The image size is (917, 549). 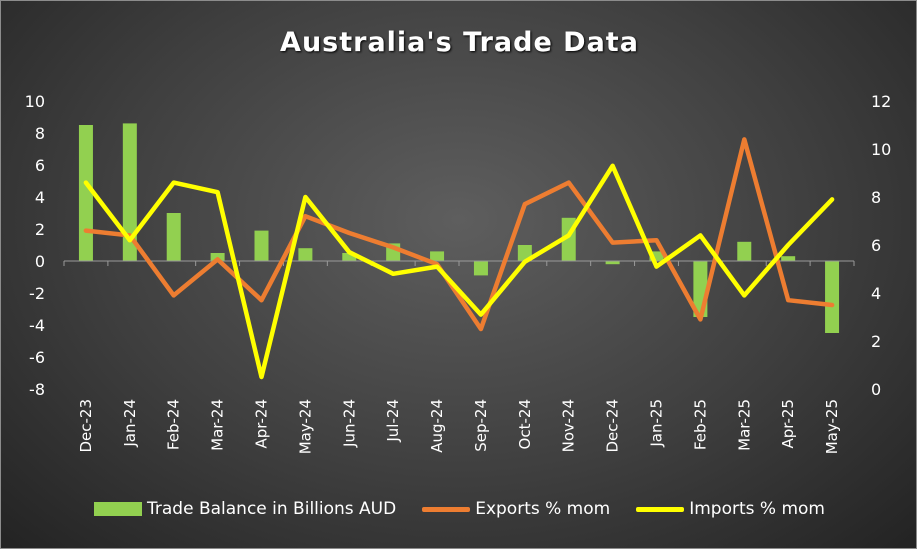 What do you see at coordinates (876, 293) in the screenshot?
I see `y-right-tick-label: 4` at bounding box center [876, 293].